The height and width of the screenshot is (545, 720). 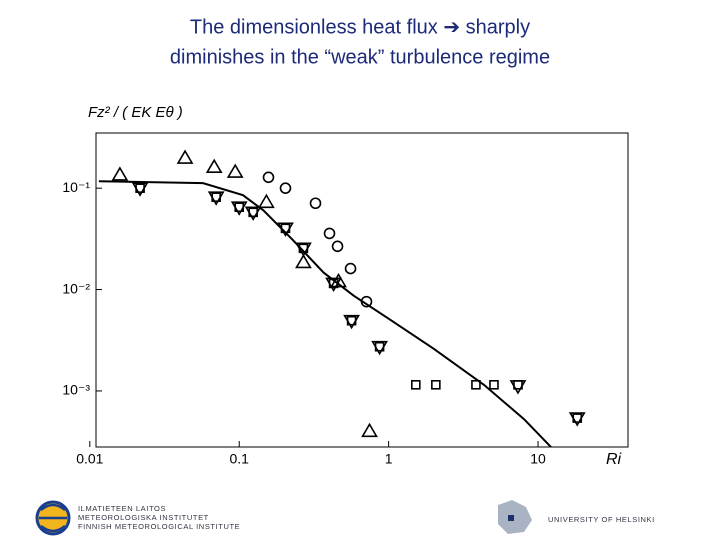 I want to click on fmi-name: ILMATIETEEN LAITOS, so click(x=122, y=508).